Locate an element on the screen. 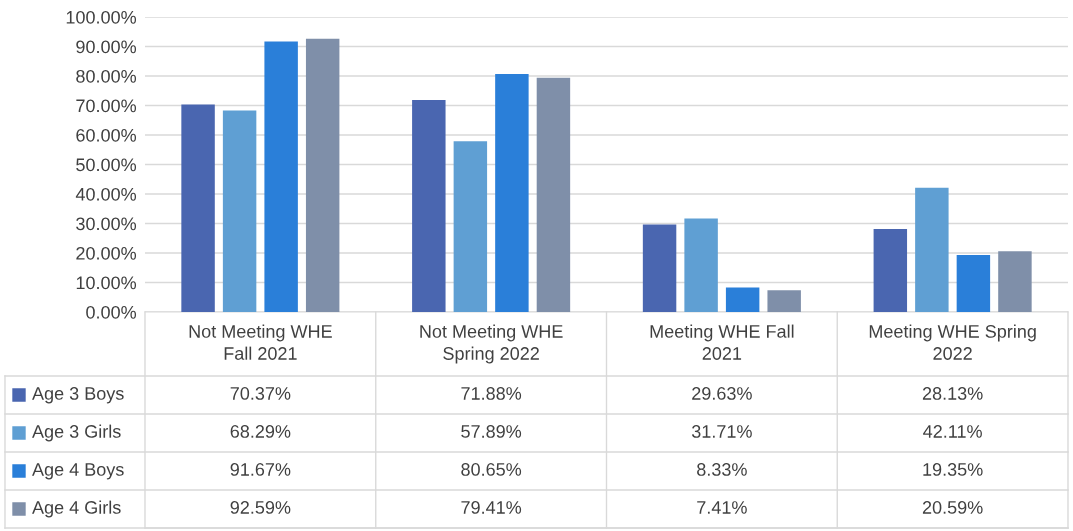 This screenshot has width=1073, height=531. y-tick-label: 70.00% is located at coordinates (106, 106).